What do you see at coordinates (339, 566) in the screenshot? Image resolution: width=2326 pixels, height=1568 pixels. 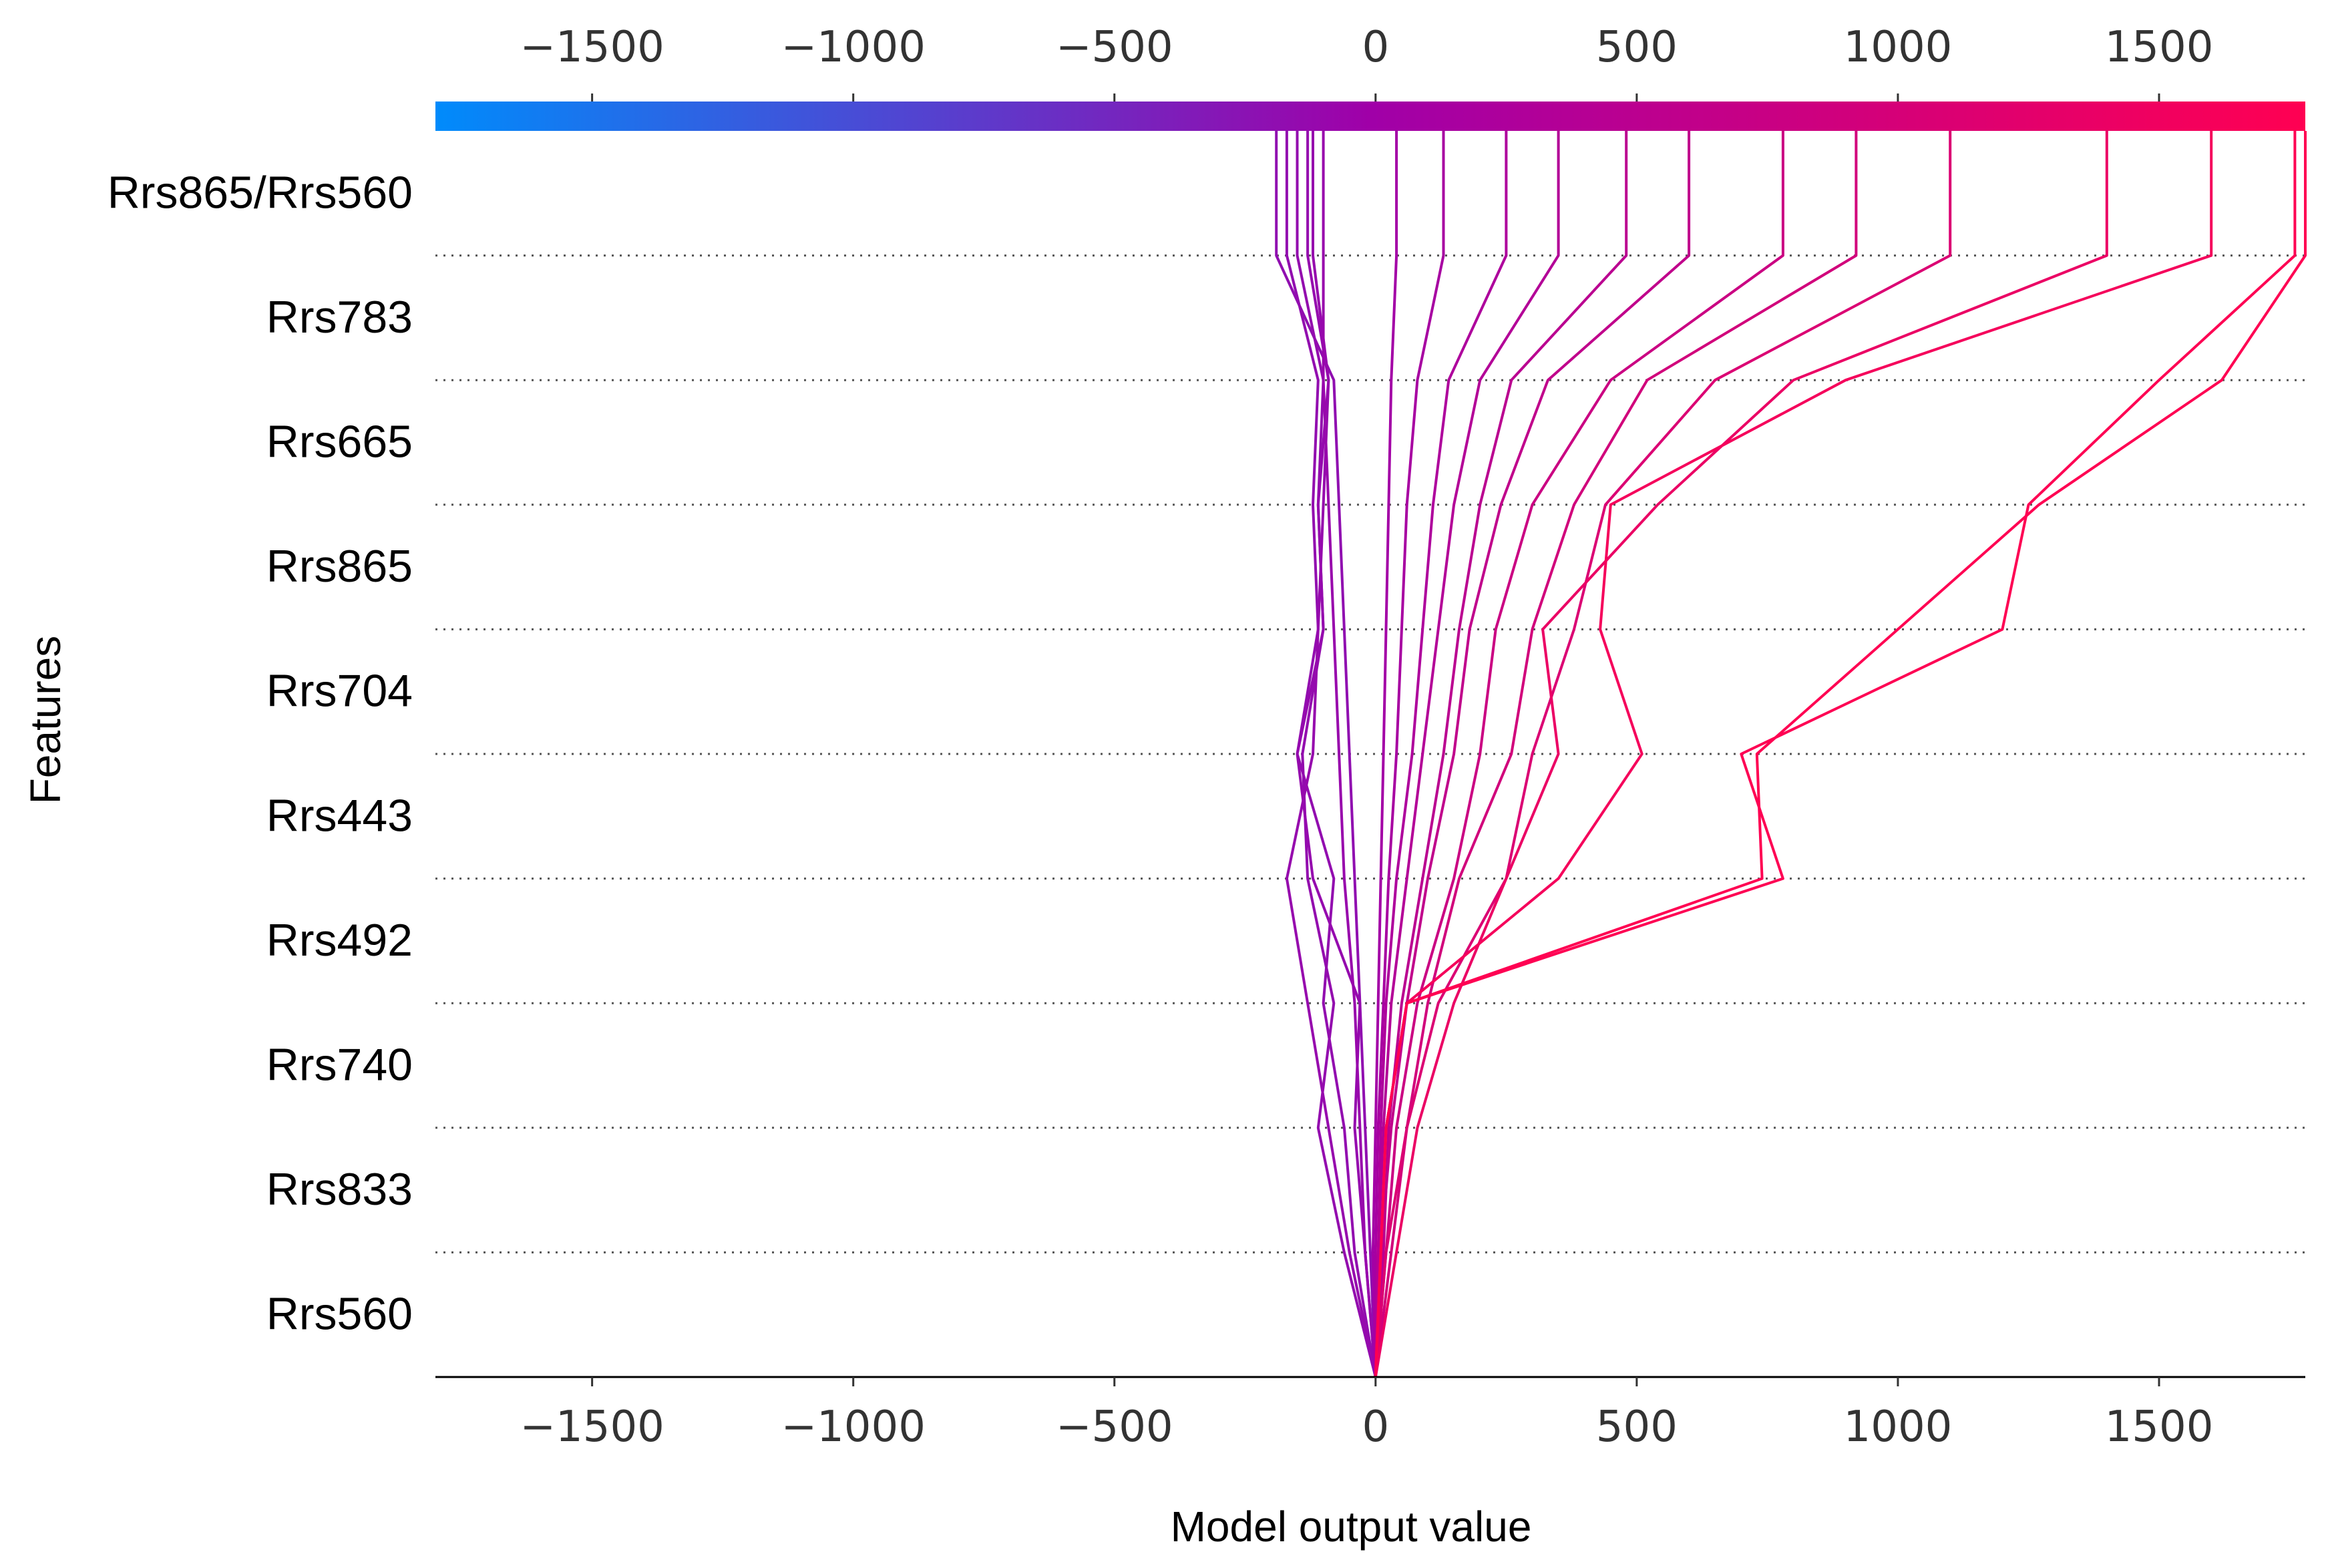 I see `feature-label: Rrs865` at bounding box center [339, 566].